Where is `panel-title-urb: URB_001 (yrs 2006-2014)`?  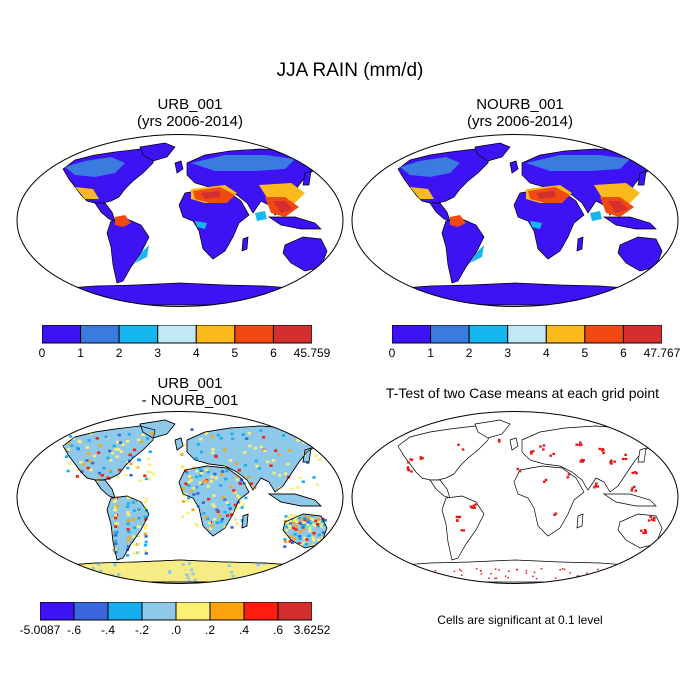 panel-title-urb: URB_001 (yrs 2006-2014) is located at coordinates (190, 113).